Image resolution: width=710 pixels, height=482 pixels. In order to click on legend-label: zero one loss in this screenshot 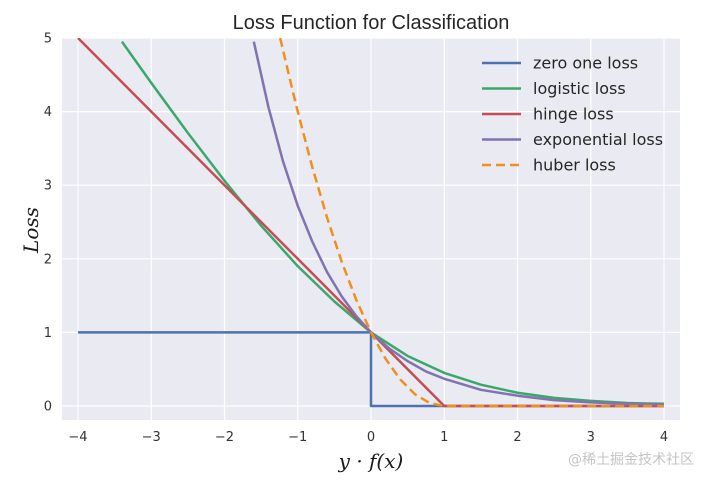, I will do `click(585, 63)`.